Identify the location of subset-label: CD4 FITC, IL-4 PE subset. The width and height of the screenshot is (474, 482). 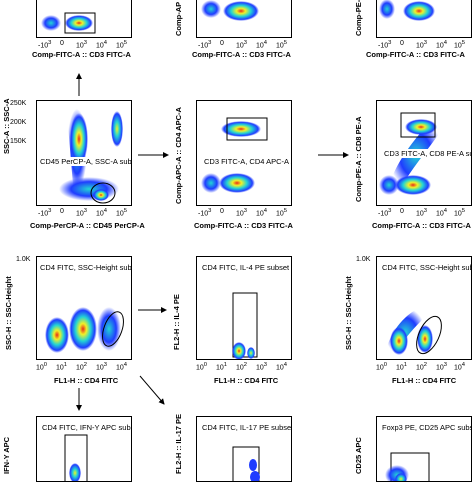
(246, 267).